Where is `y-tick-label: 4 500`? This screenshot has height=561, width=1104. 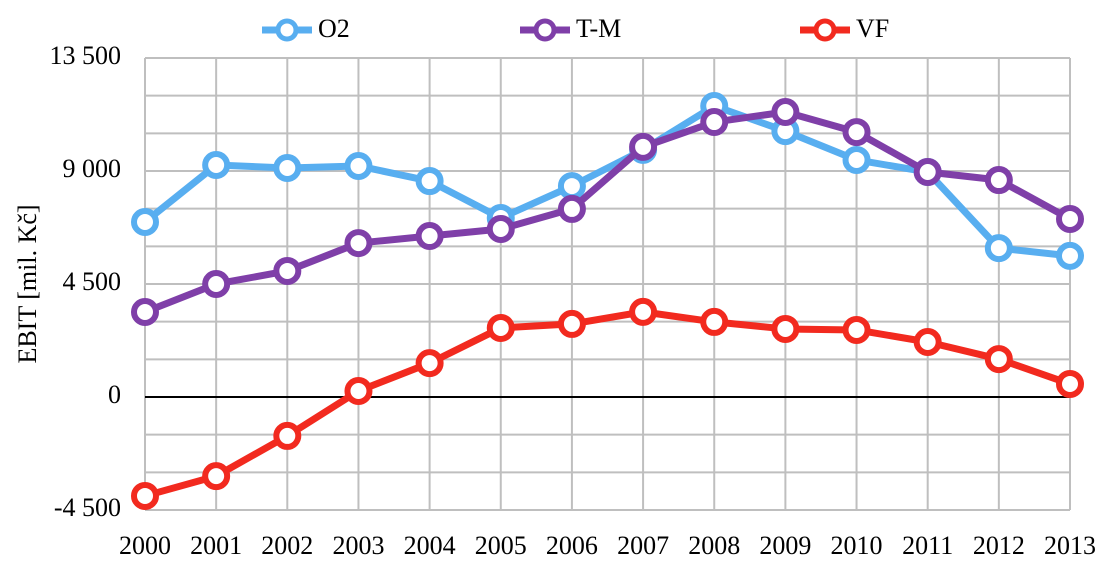
y-tick-label: 4 500 is located at coordinates (92, 281).